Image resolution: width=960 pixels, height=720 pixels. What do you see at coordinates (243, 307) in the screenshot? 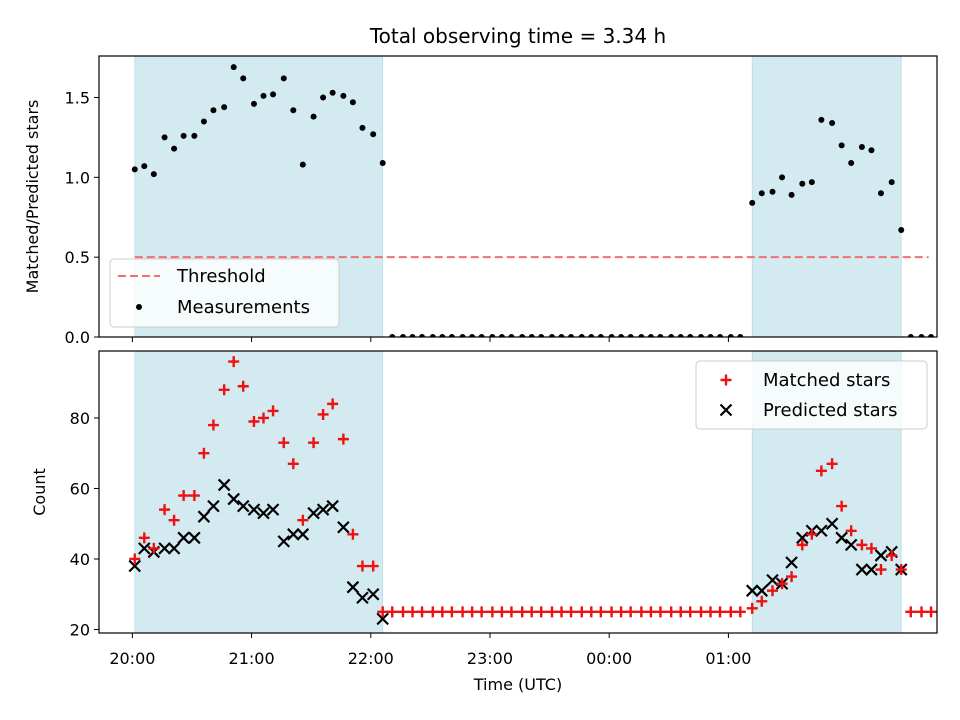
I see `legend-measurements-label: Measurements` at bounding box center [243, 307].